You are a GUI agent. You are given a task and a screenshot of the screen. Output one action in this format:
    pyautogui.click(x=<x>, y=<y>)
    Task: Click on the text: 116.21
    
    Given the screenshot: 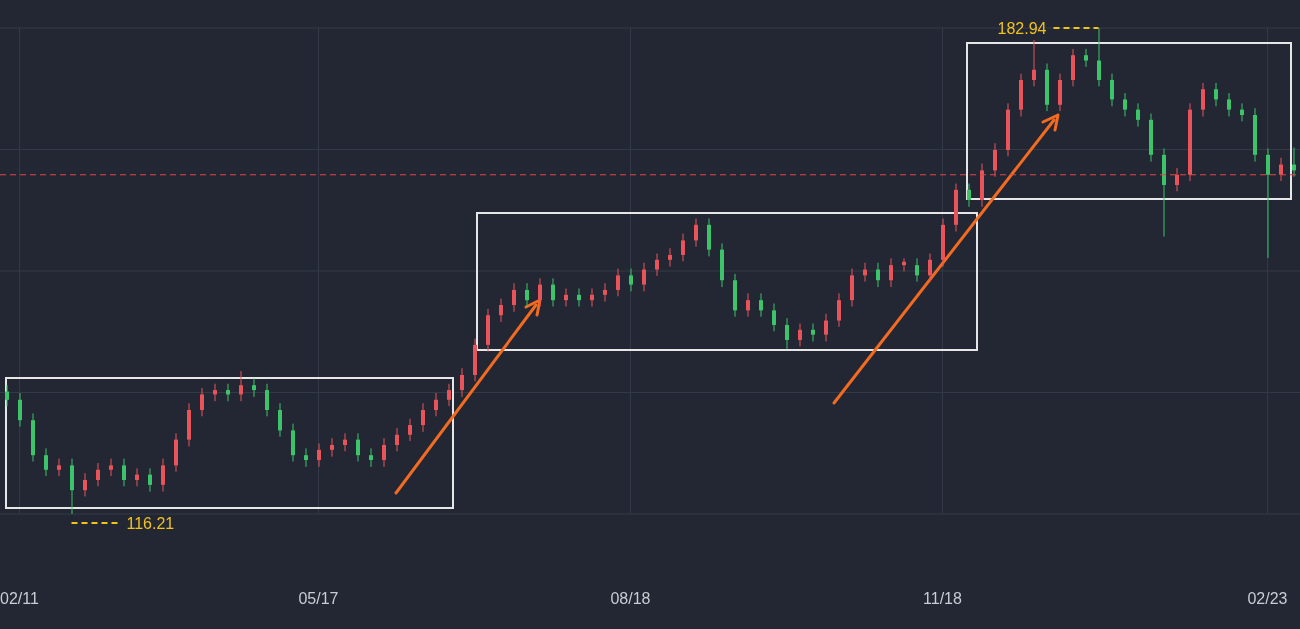 What is the action you would take?
    pyautogui.click(x=150, y=523)
    